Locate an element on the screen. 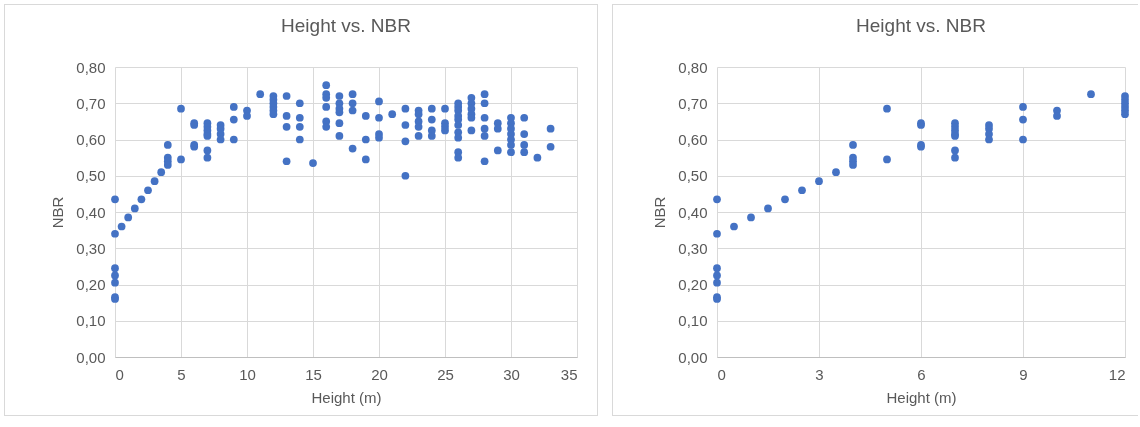 Image resolution: width=1140 pixels, height=427 pixels. x-tick-label: 20 is located at coordinates (379, 374).